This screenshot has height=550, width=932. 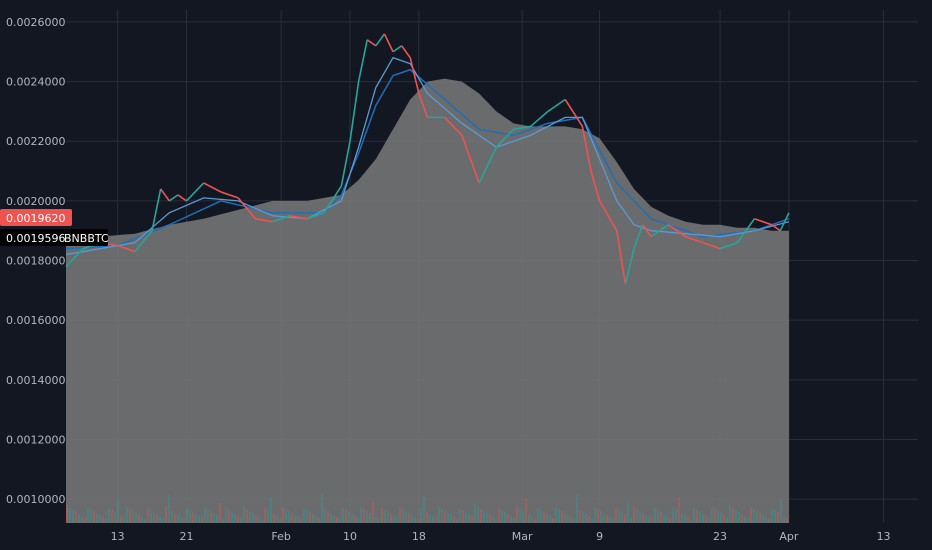 What do you see at coordinates (350, 536) in the screenshot?
I see `x-tick-label: 10` at bounding box center [350, 536].